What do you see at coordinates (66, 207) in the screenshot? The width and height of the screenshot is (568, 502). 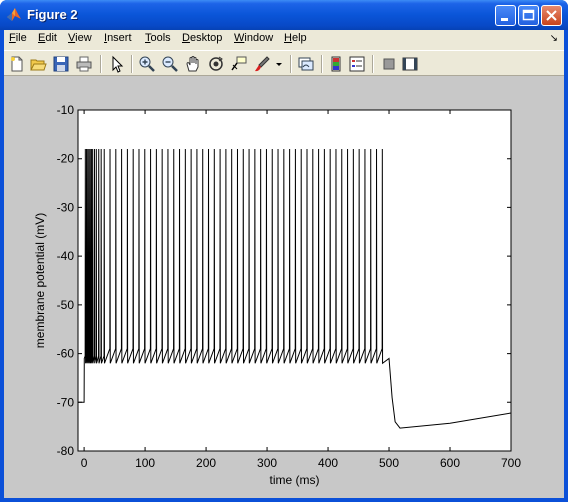 I see `y-tick-label: -30` at bounding box center [66, 207].